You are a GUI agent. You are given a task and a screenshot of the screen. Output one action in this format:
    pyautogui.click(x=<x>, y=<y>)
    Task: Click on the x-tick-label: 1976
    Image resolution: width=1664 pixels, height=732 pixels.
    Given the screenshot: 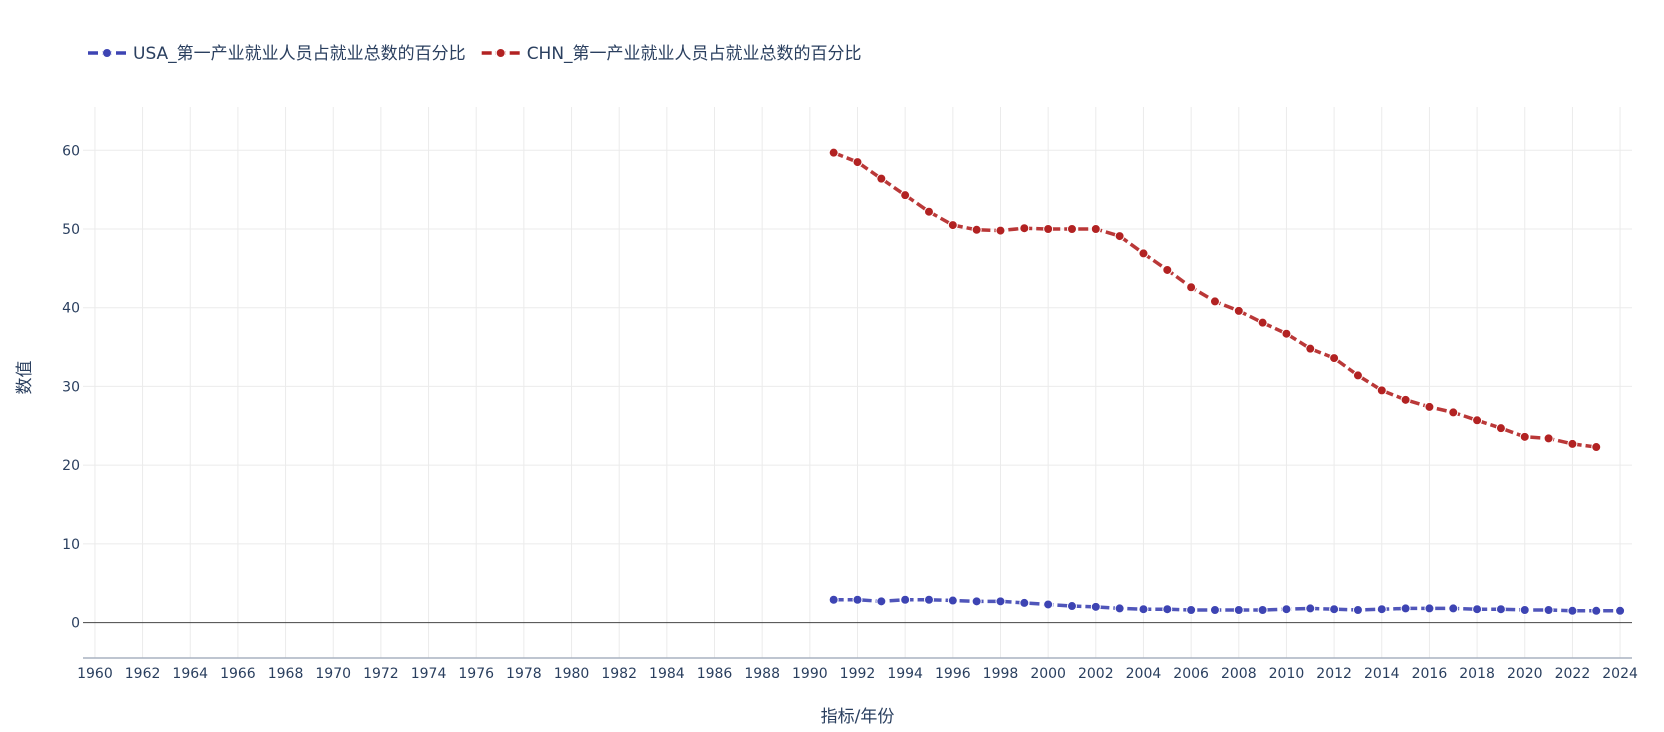 What is the action you would take?
    pyautogui.click(x=476, y=674)
    